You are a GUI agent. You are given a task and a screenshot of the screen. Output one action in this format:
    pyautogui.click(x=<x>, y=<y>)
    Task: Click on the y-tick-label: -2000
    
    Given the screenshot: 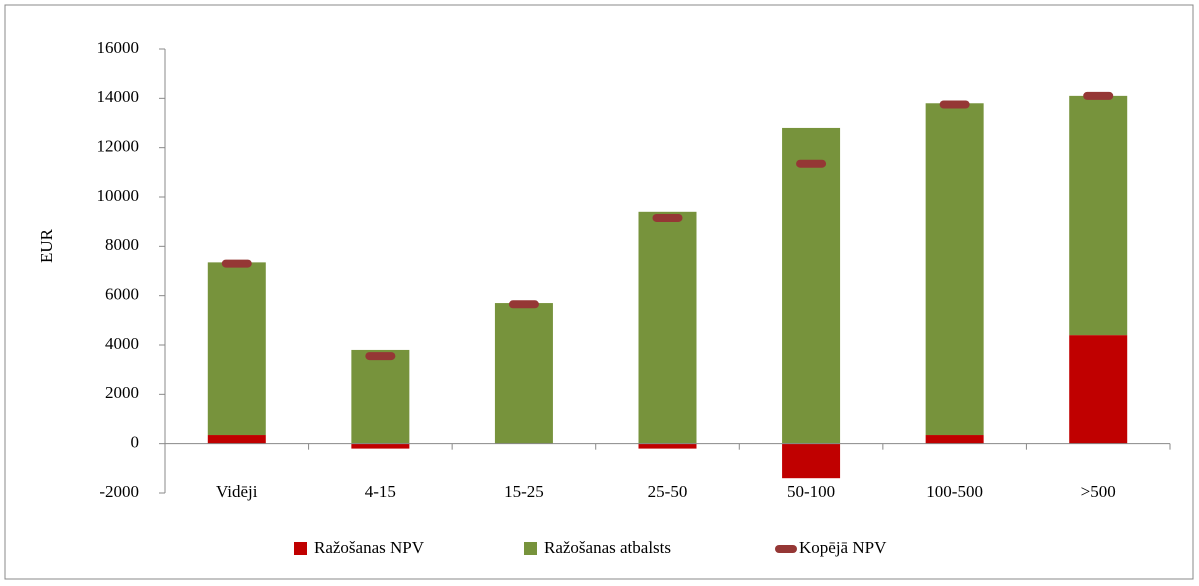 What is the action you would take?
    pyautogui.click(x=119, y=491)
    